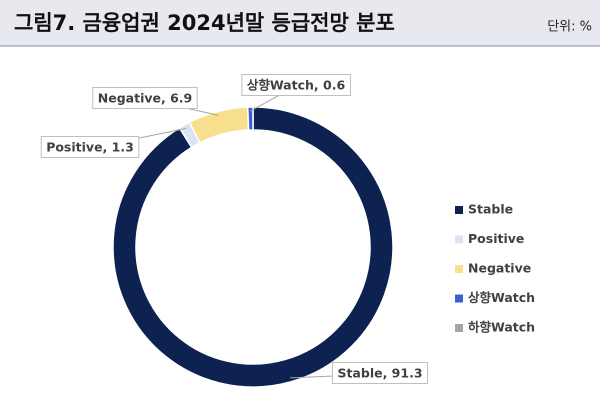 The width and height of the screenshot is (600, 406). I want to click on chart-title: 그림7. 금융업권 2024년말 등급전망 분포, so click(204, 23).